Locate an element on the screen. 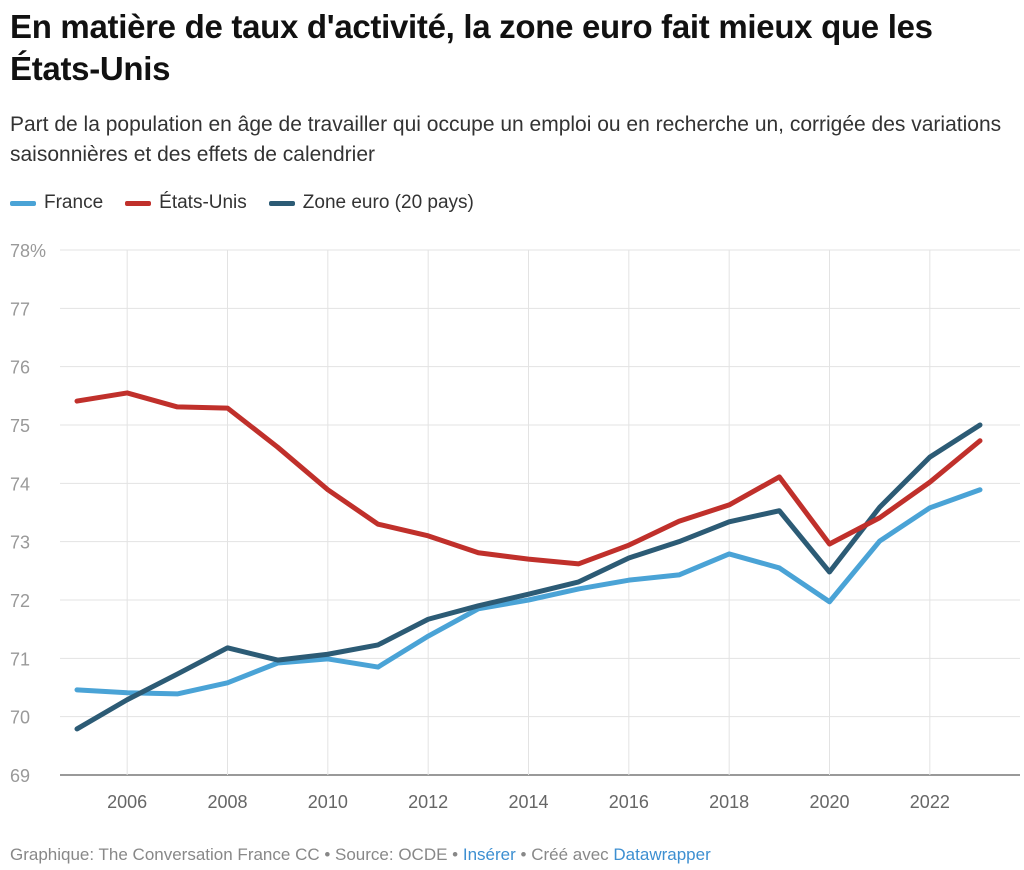 This screenshot has width=1024, height=870. legend-item-etats-unis: États-Unis is located at coordinates (186, 203).